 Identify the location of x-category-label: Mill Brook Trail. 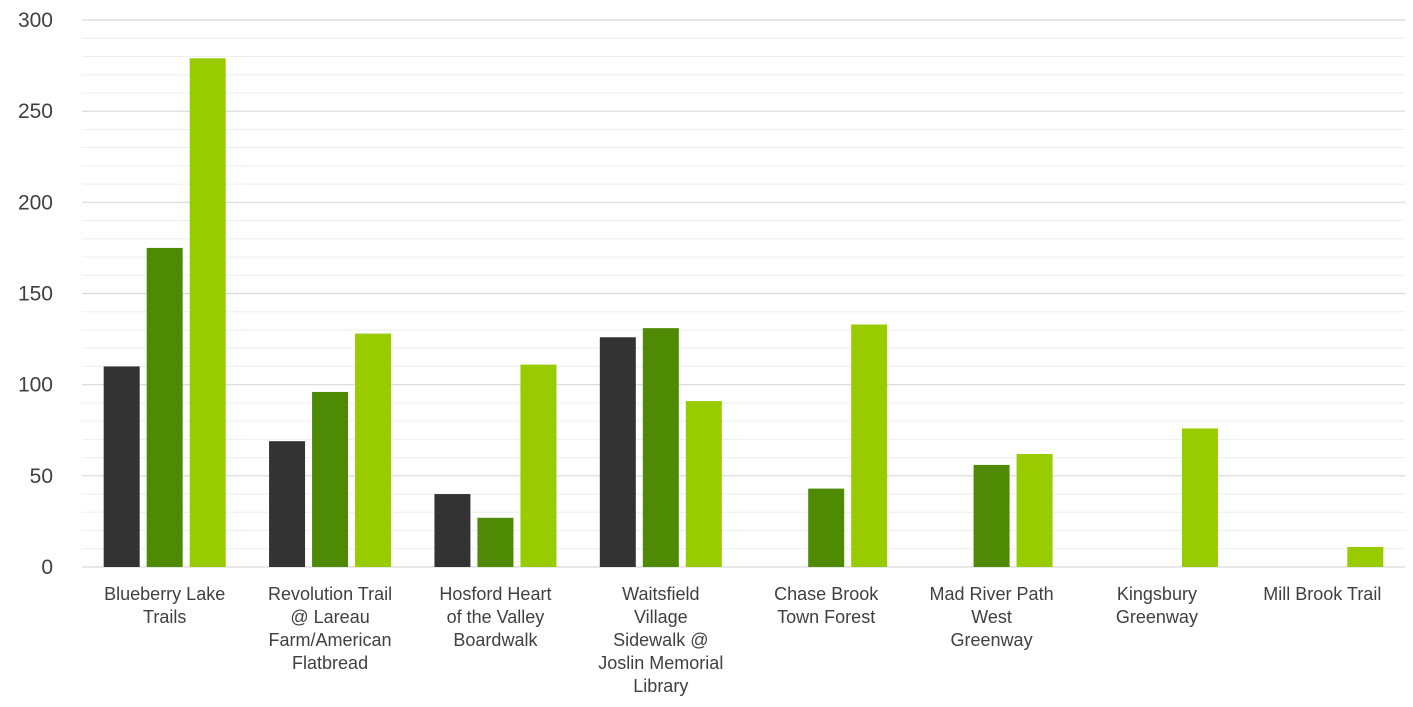
(1322, 594).